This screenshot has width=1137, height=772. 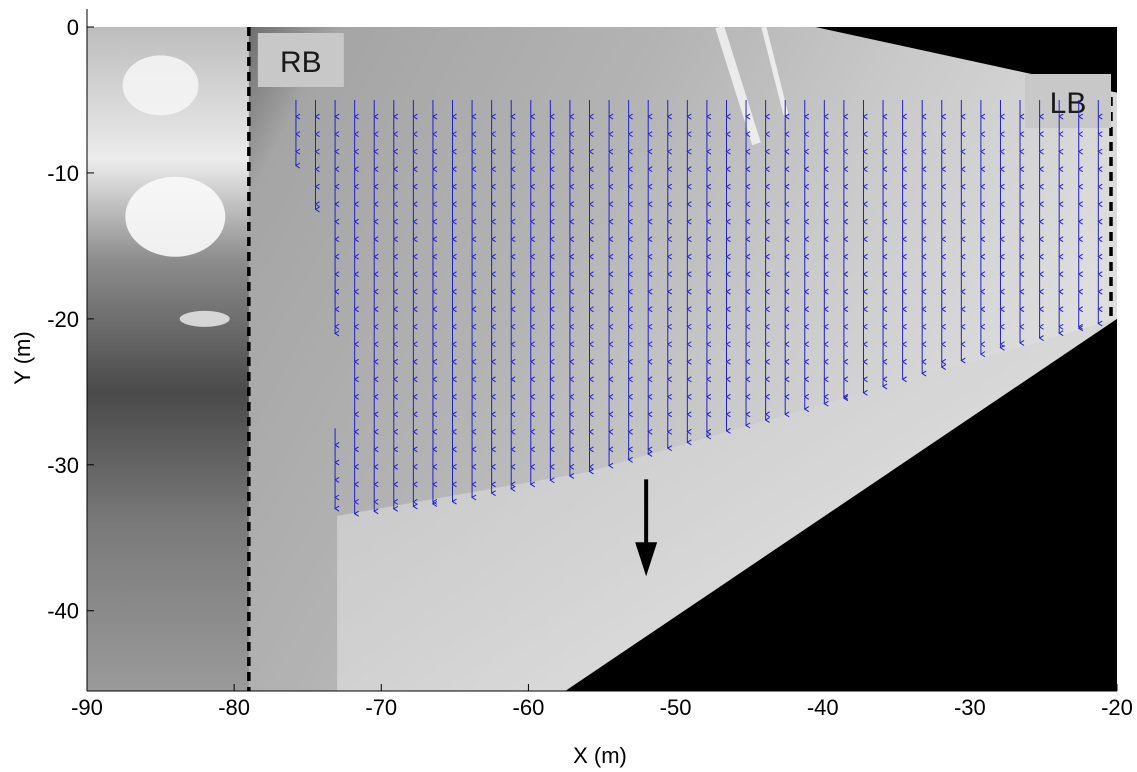 What do you see at coordinates (529, 707) in the screenshot?
I see `x-tick-label: -60` at bounding box center [529, 707].